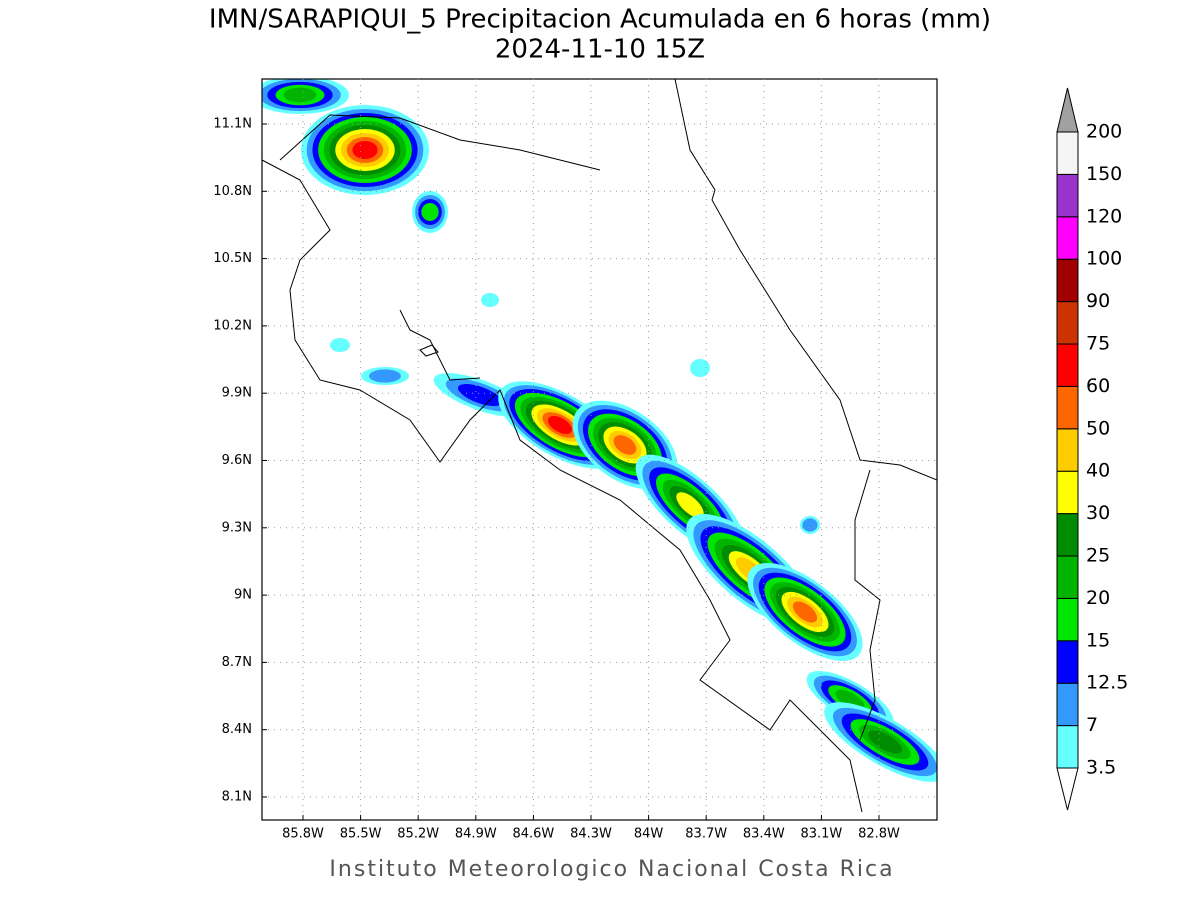  What do you see at coordinates (867, 605) in the screenshot?
I see `panama-border` at bounding box center [867, 605].